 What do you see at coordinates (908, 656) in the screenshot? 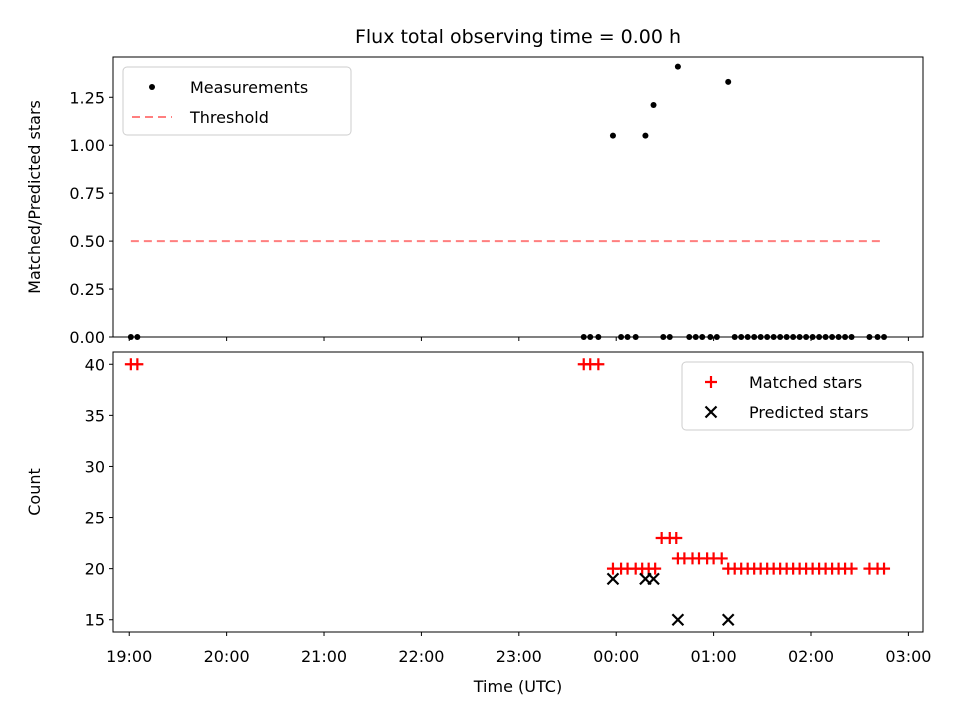
I see `x-tick-label: 03:00` at bounding box center [908, 656].